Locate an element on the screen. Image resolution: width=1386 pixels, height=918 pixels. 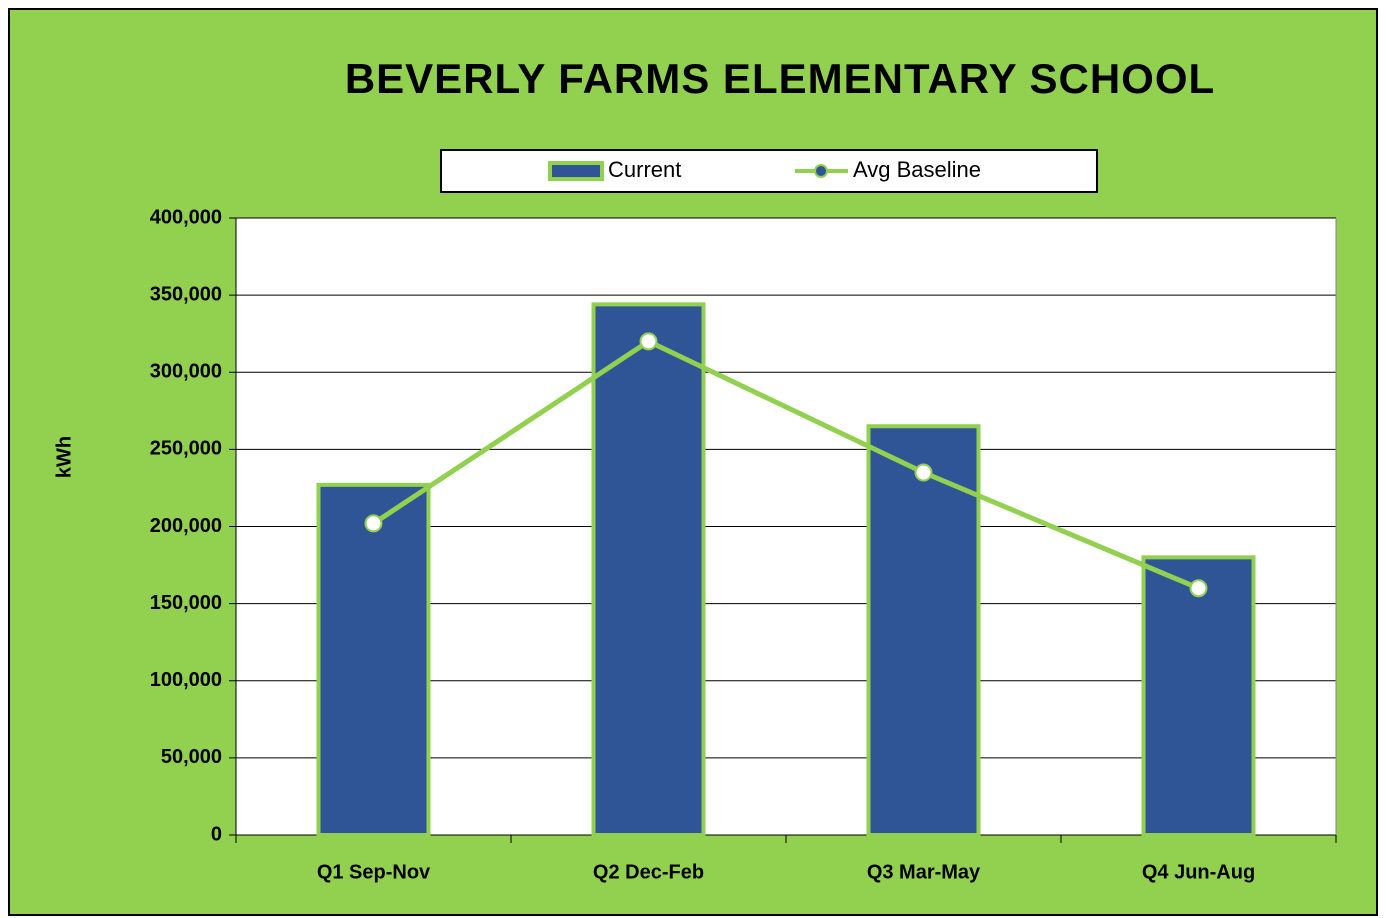
y-tick-label: 50,000 is located at coordinates (191, 757).